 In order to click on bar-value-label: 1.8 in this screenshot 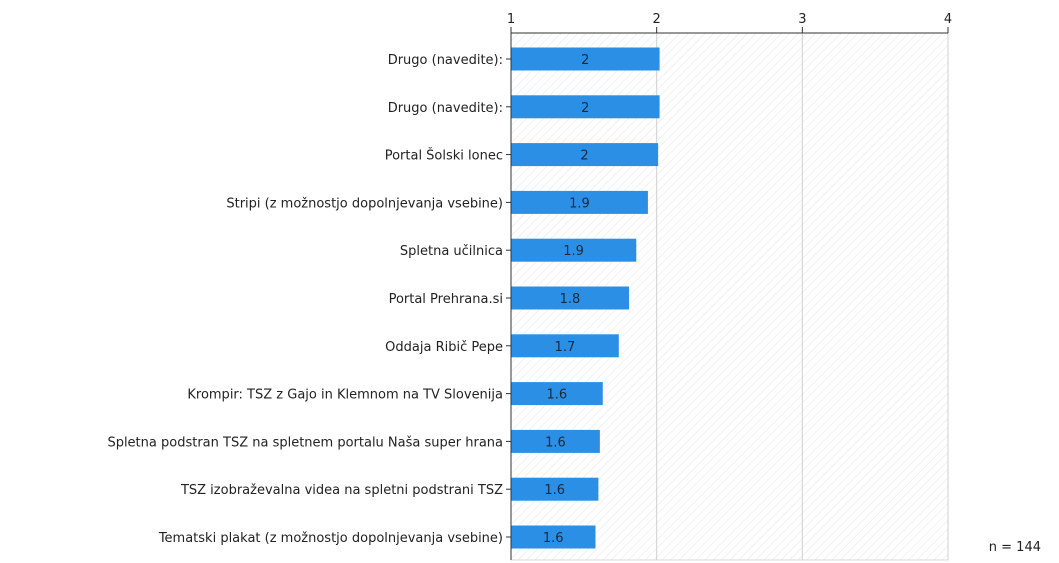, I will do `click(570, 299)`.